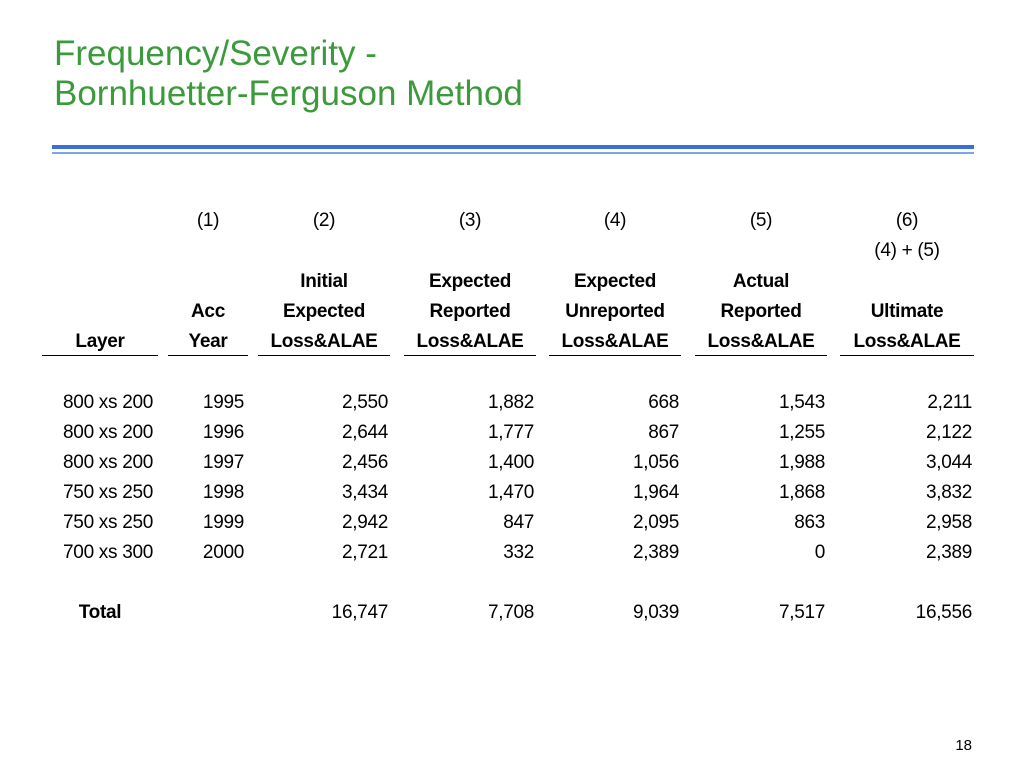 This screenshot has height=768, width=1024. I want to click on cell-initial-expected: 2,942, so click(364, 522).